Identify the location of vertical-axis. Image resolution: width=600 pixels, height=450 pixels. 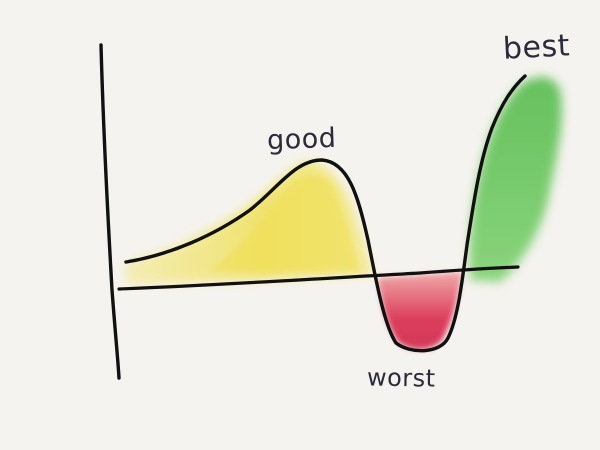
(110, 211).